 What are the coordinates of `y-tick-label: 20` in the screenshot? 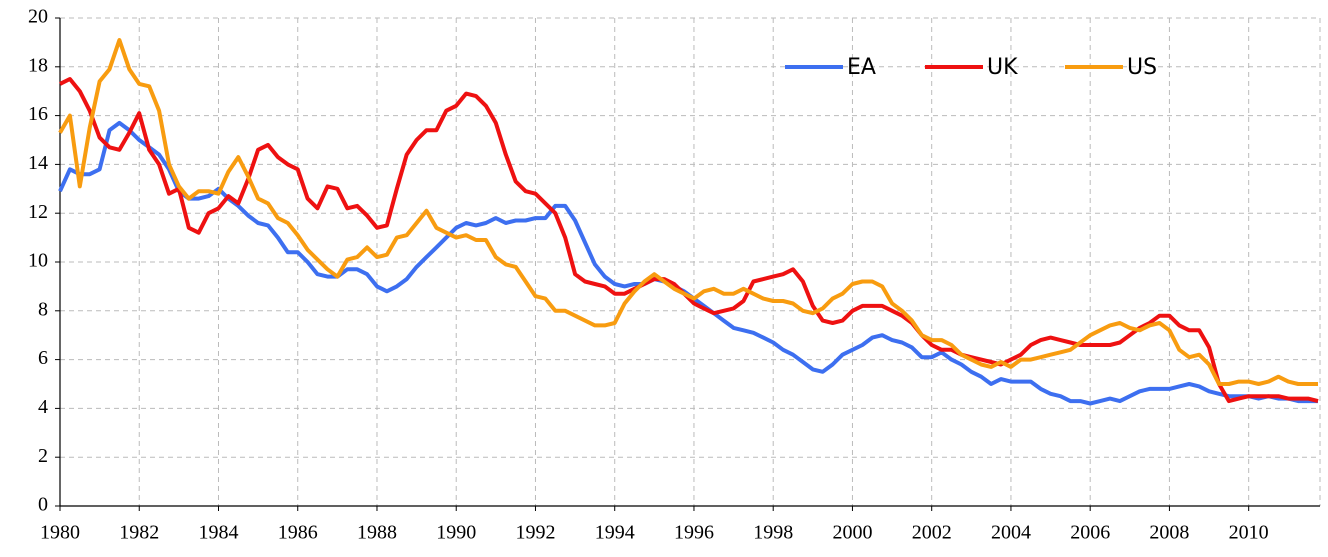 It's located at (38, 17).